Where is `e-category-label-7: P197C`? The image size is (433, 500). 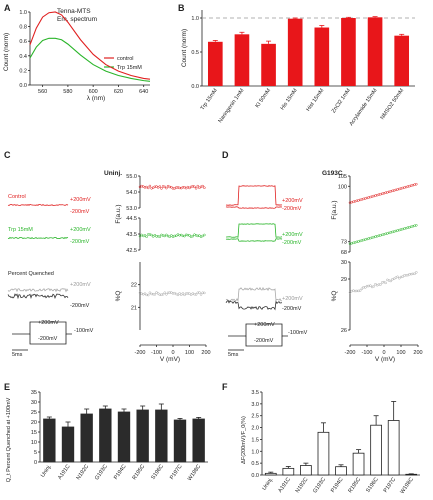 e-category-label-7: P197C is located at coordinates (176, 472).